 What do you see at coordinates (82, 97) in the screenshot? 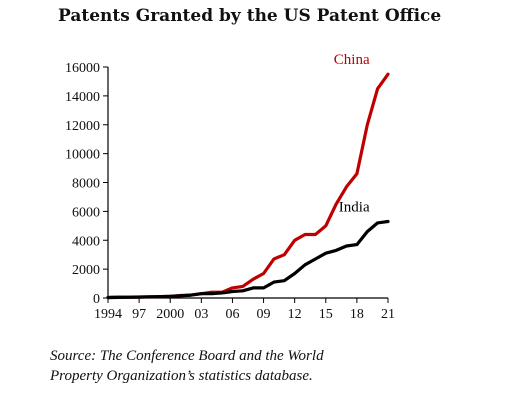
I see `y-tick-label: 14000` at bounding box center [82, 97].